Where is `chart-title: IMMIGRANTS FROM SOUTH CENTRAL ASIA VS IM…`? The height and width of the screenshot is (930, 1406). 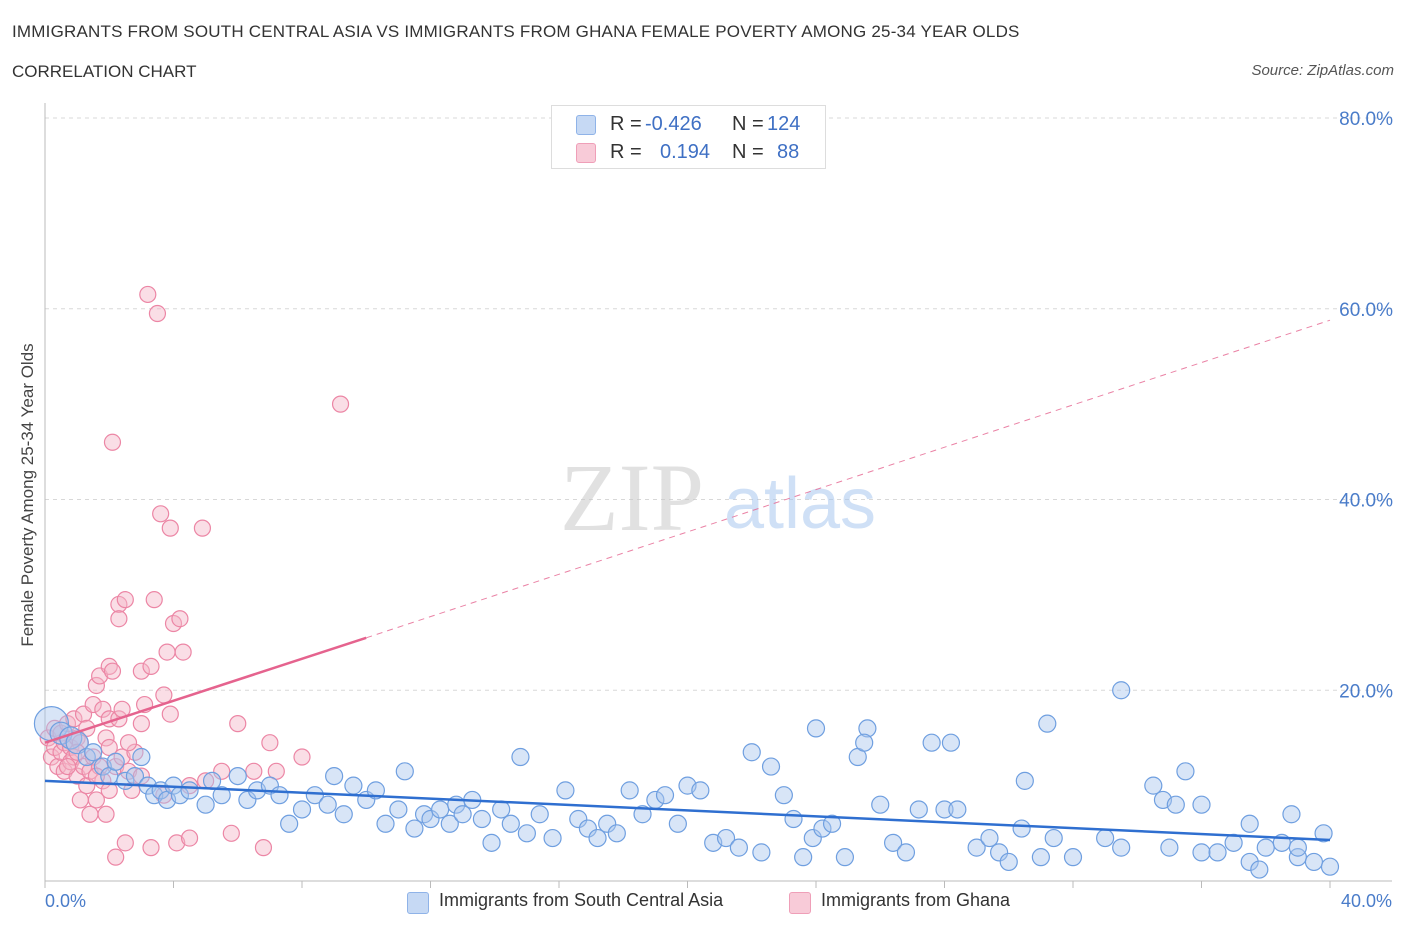
chart-title: IMMIGRANTS FROM SOUTH CENTRAL ASIA VS IM… is located at coordinates (516, 31).